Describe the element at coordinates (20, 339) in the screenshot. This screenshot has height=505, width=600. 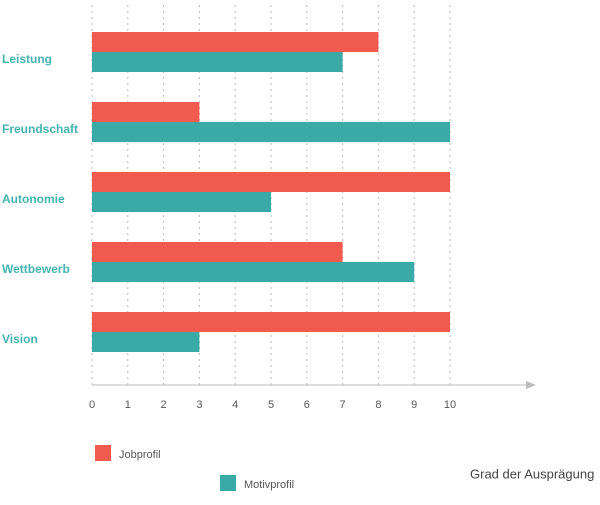
I see `category-label: Vision` at that location.